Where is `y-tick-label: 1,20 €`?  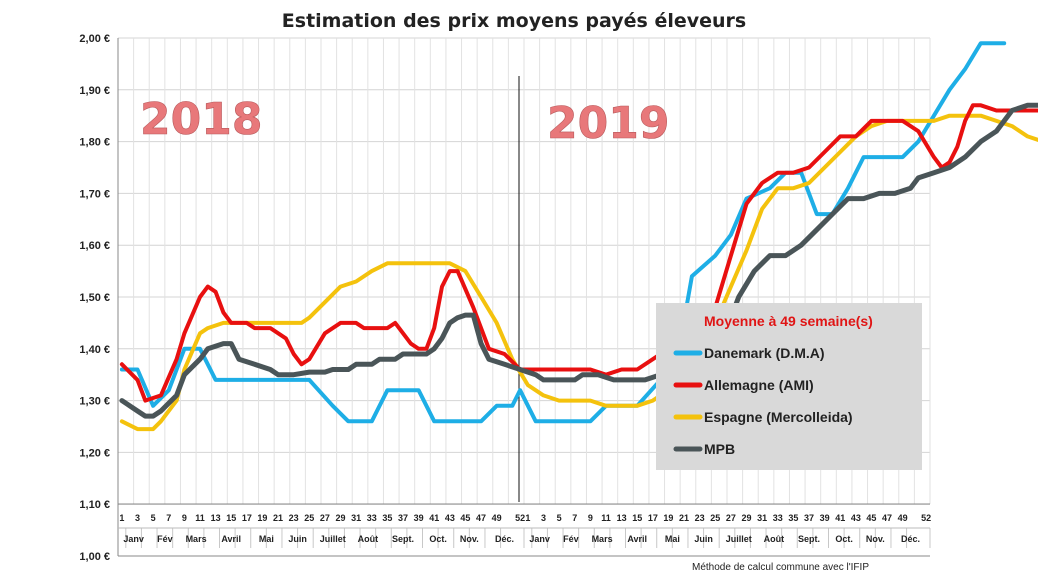
y-tick-label: 1,20 € is located at coordinates (94, 453).